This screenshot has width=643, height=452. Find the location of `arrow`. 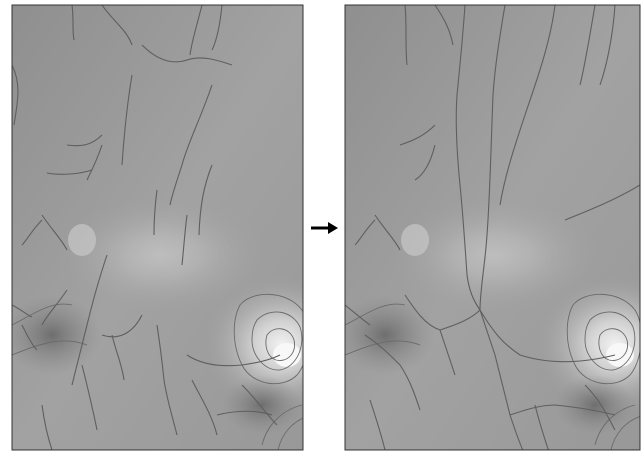

arrow is located at coordinates (324, 228).